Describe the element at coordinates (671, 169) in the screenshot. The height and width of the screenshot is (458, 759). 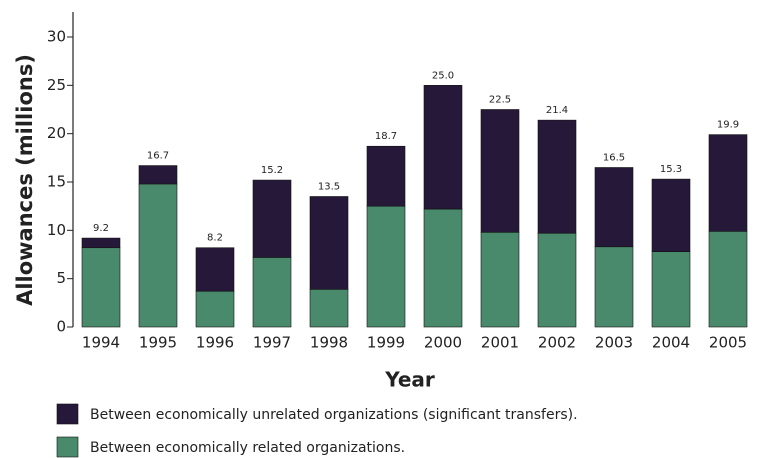
I see `total-label: 15.3` at that location.